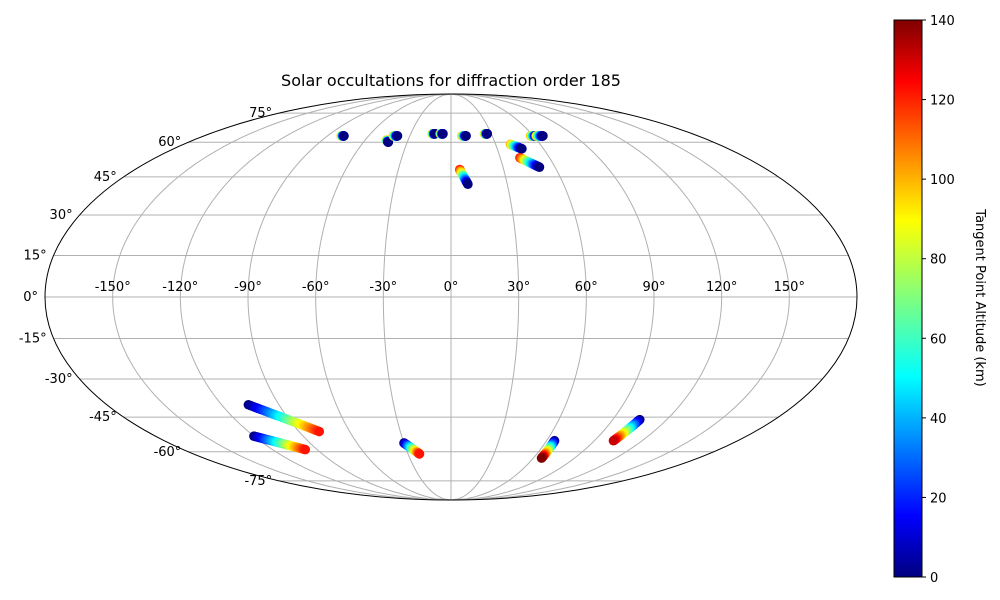  Describe the element at coordinates (518, 287) in the screenshot. I see `lon-tick-label: 30°` at that location.